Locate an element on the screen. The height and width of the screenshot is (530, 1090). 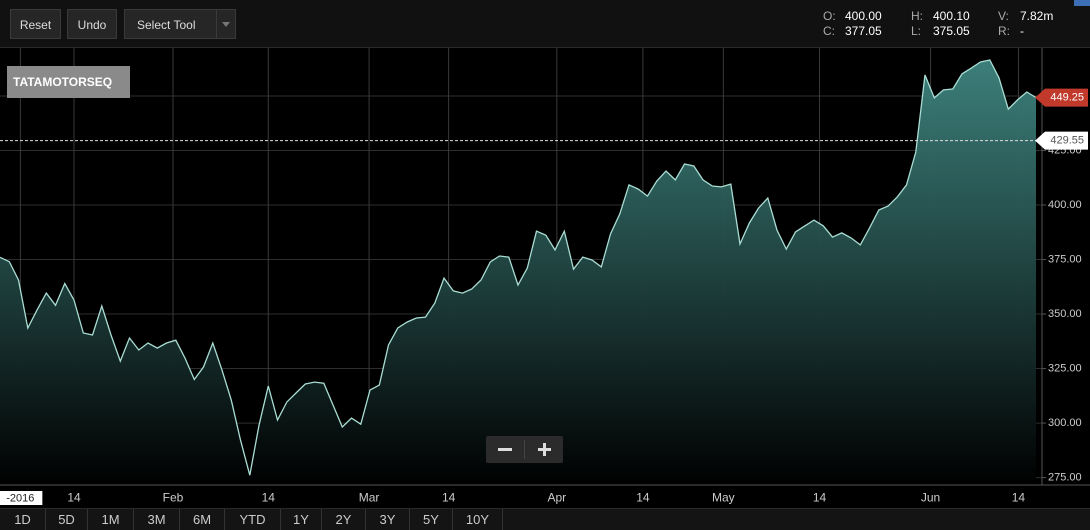
quote-row: O: 400.00 is located at coordinates (852, 16).